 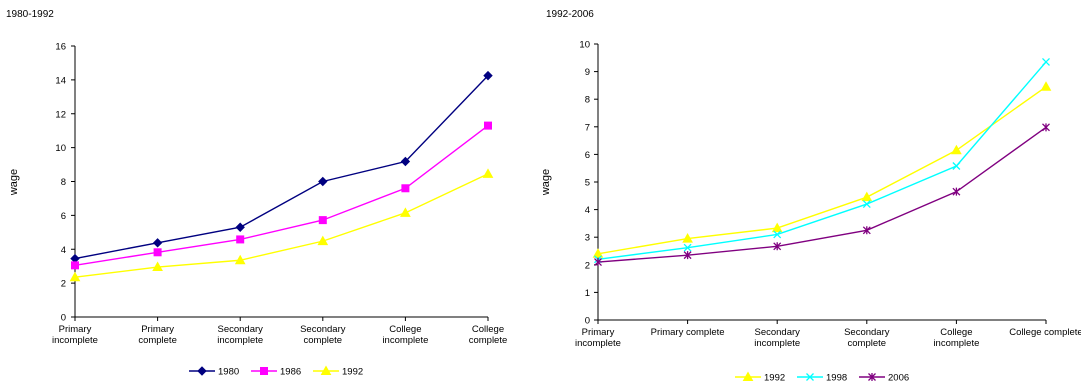 I want to click on y-tick-label: 14, so click(x=60, y=80).